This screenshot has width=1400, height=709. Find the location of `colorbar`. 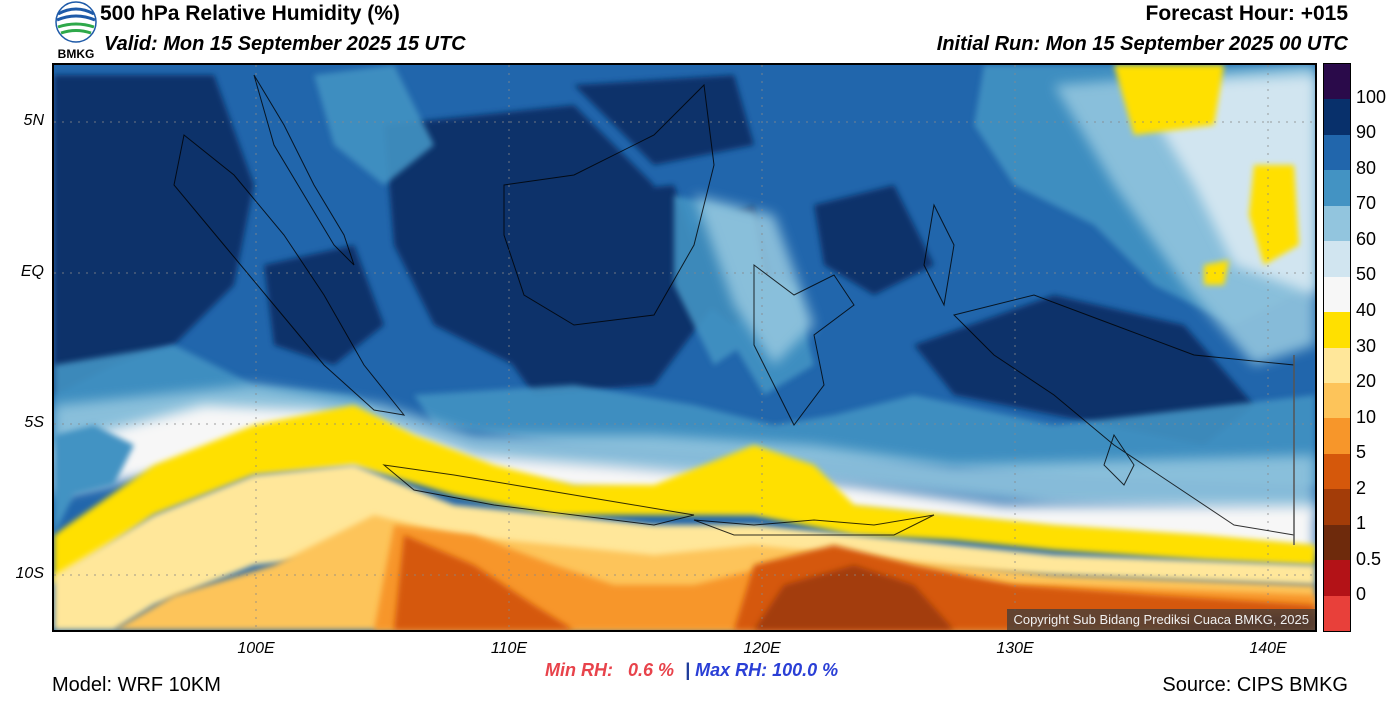

colorbar is located at coordinates (1337, 347).